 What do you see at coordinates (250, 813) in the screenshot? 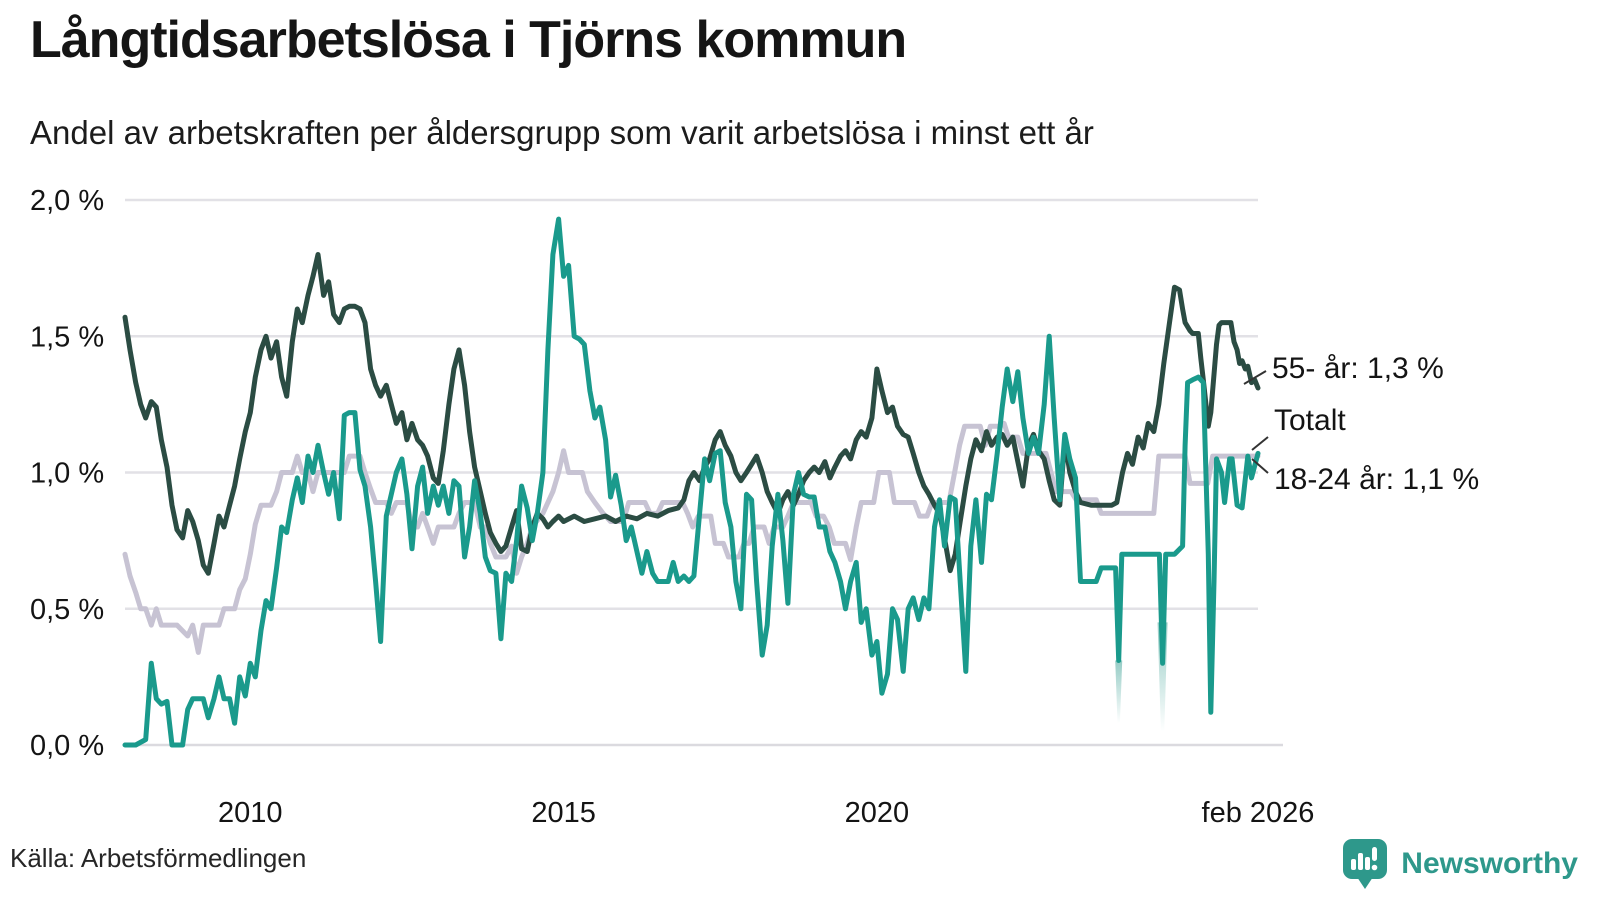
I see `x-axis-tick-label: 2010` at bounding box center [250, 813].